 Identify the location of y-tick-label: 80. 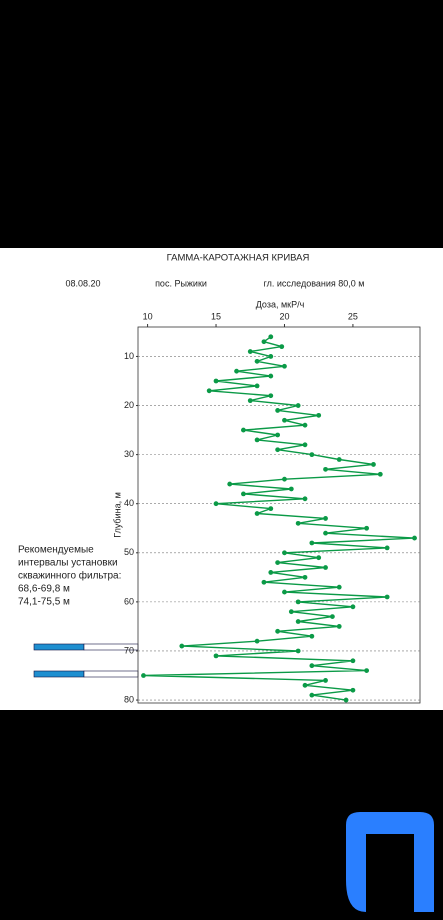
(129, 699).